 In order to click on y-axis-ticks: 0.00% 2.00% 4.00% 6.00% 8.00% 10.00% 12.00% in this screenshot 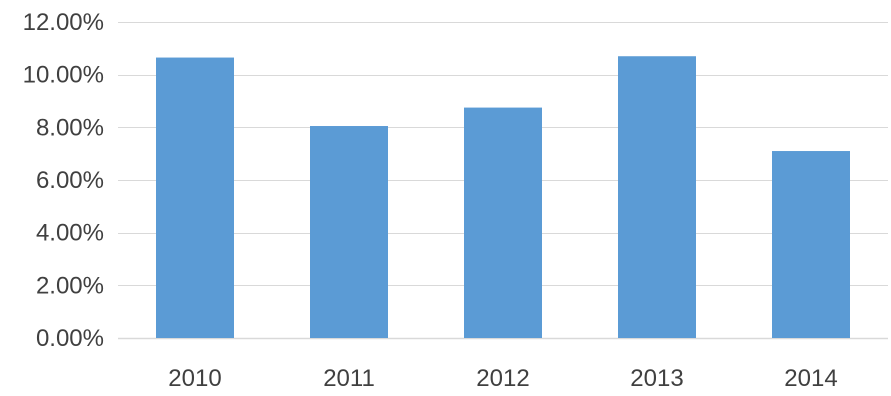, I will do `click(63, 180)`.